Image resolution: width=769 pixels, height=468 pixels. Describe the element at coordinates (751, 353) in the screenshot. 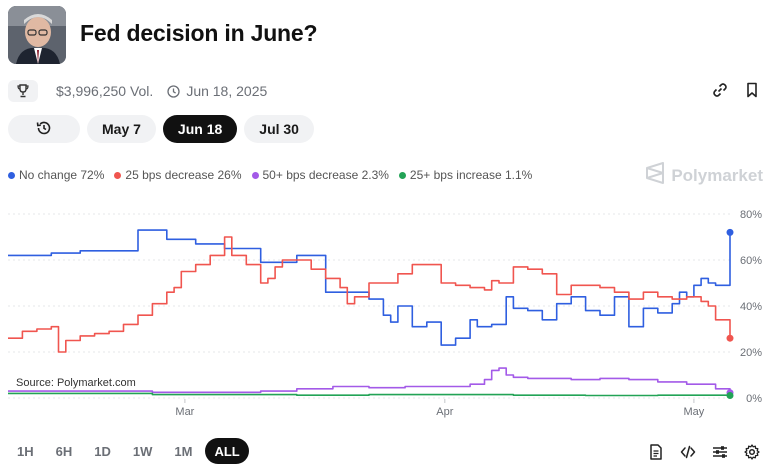

I see `y-tick-label: 20%` at that location.